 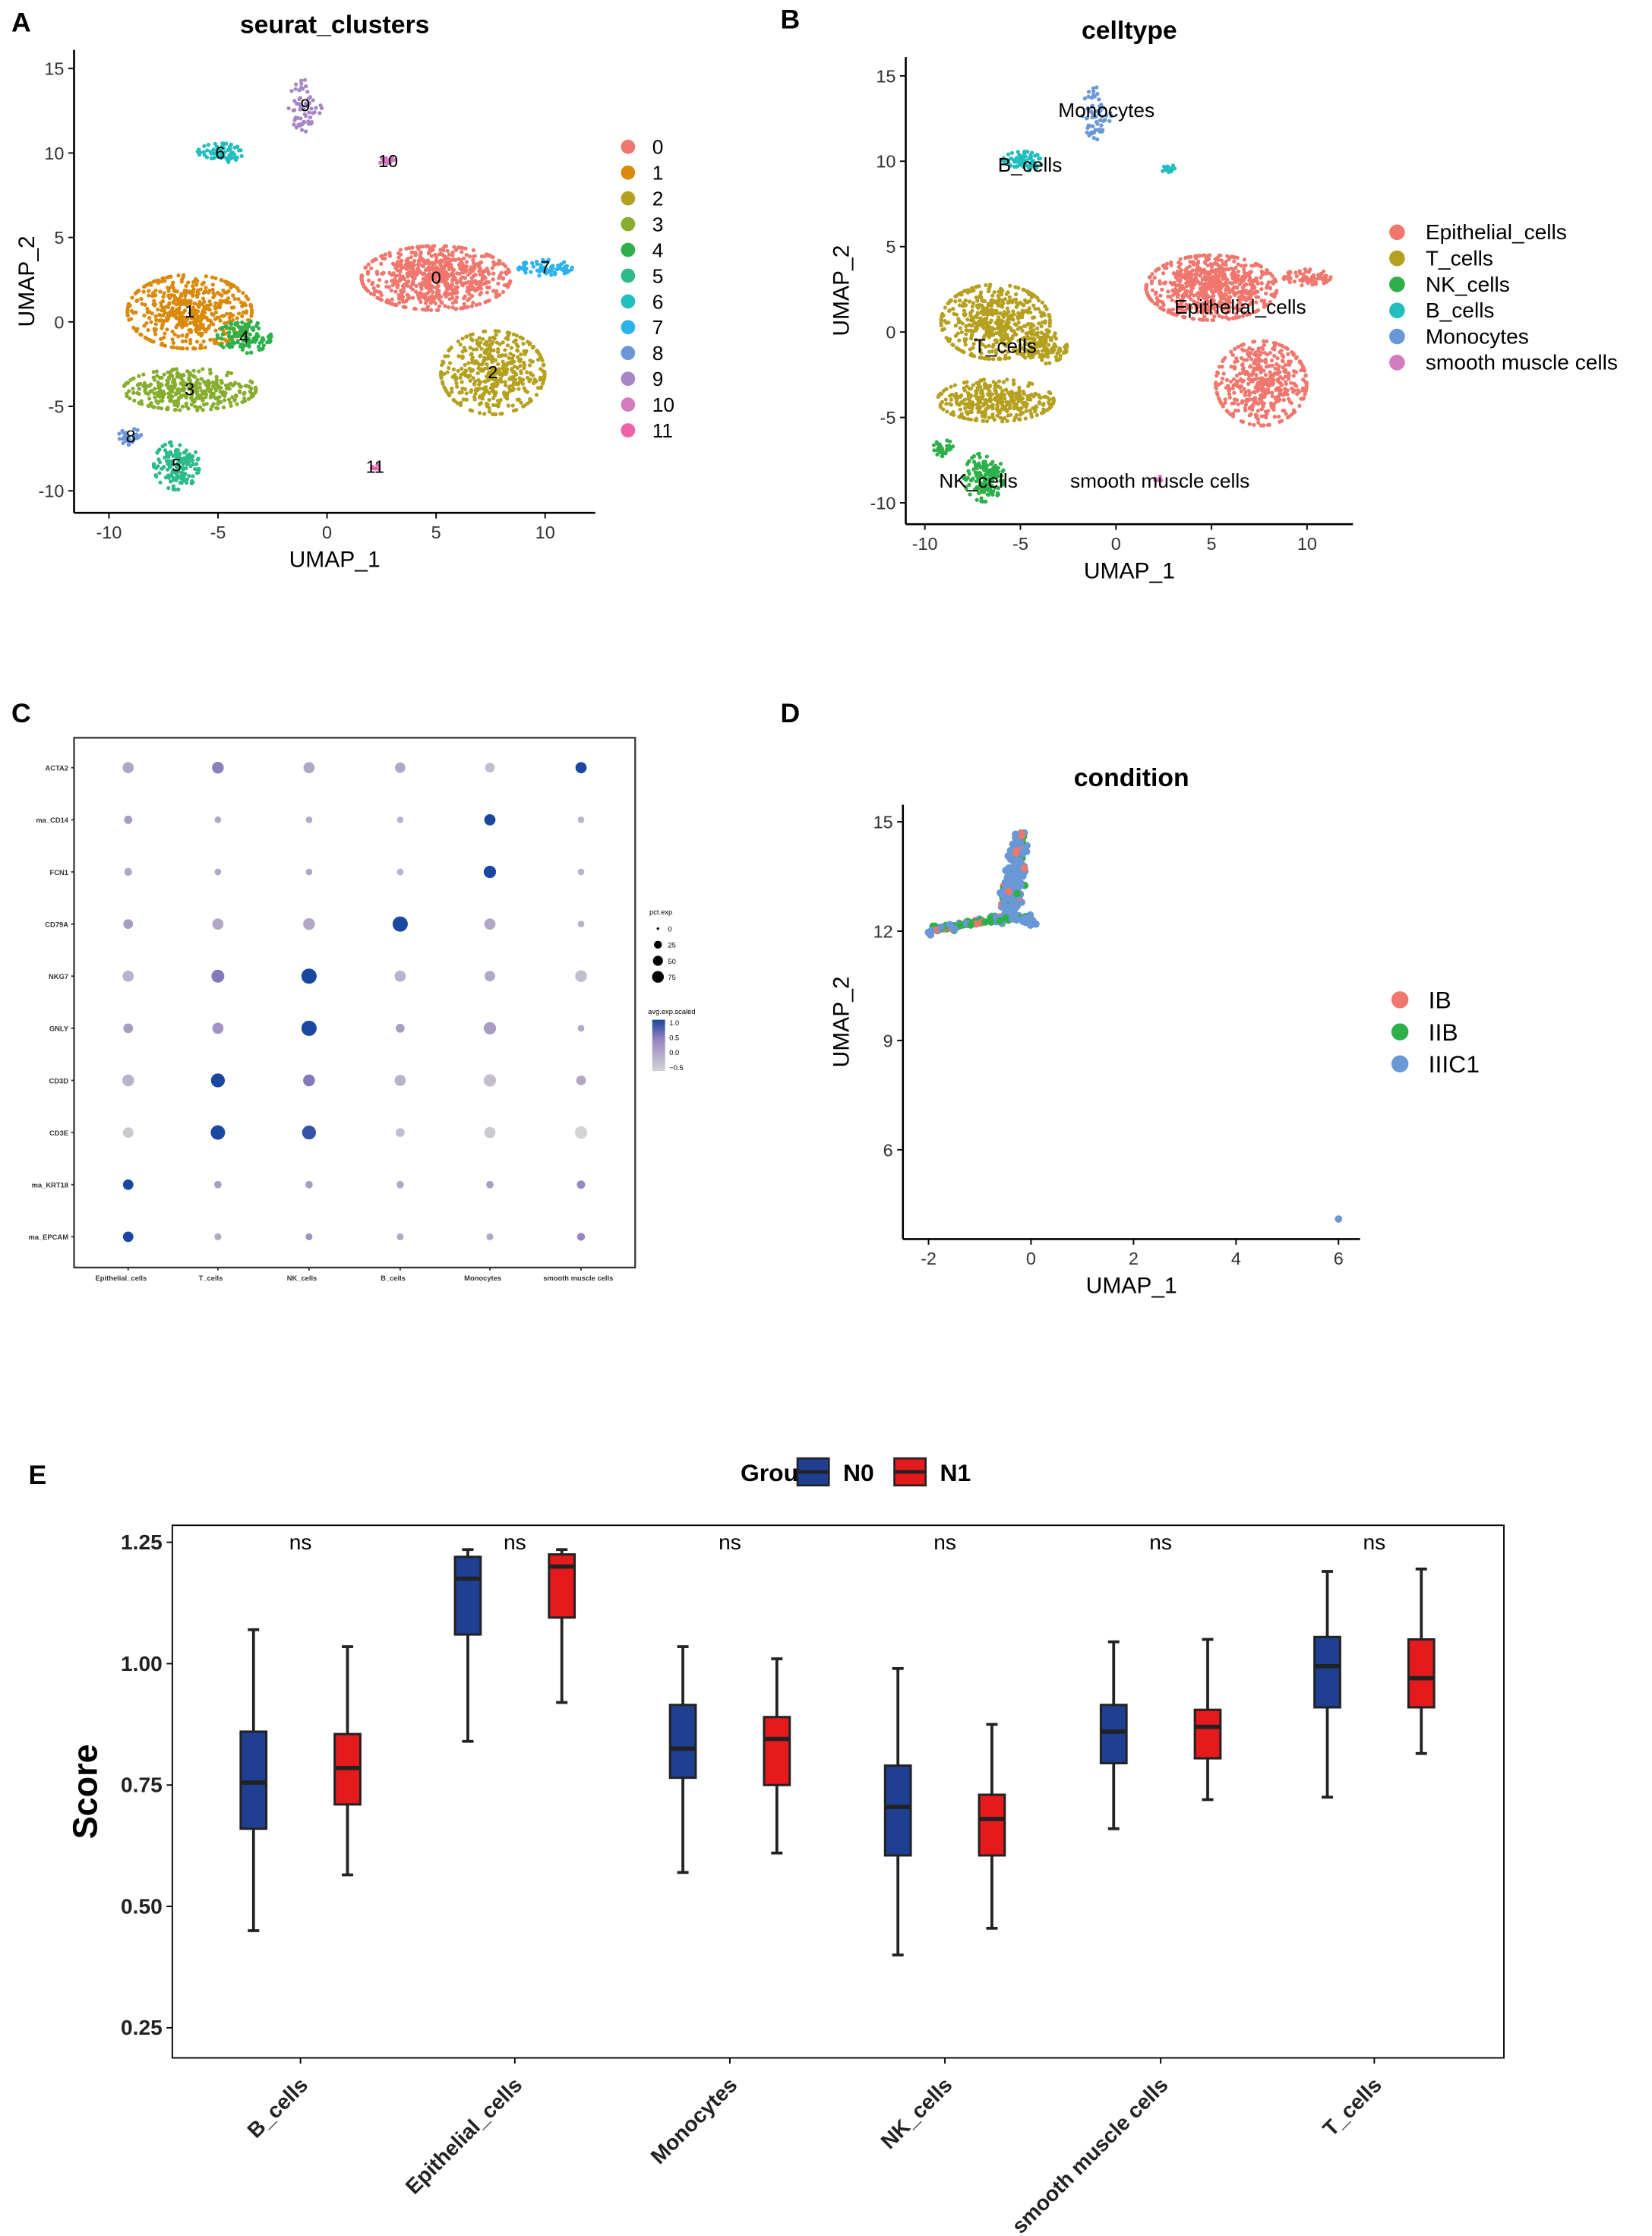 What do you see at coordinates (305, 105) in the screenshot?
I see `cluster-label: 9` at bounding box center [305, 105].